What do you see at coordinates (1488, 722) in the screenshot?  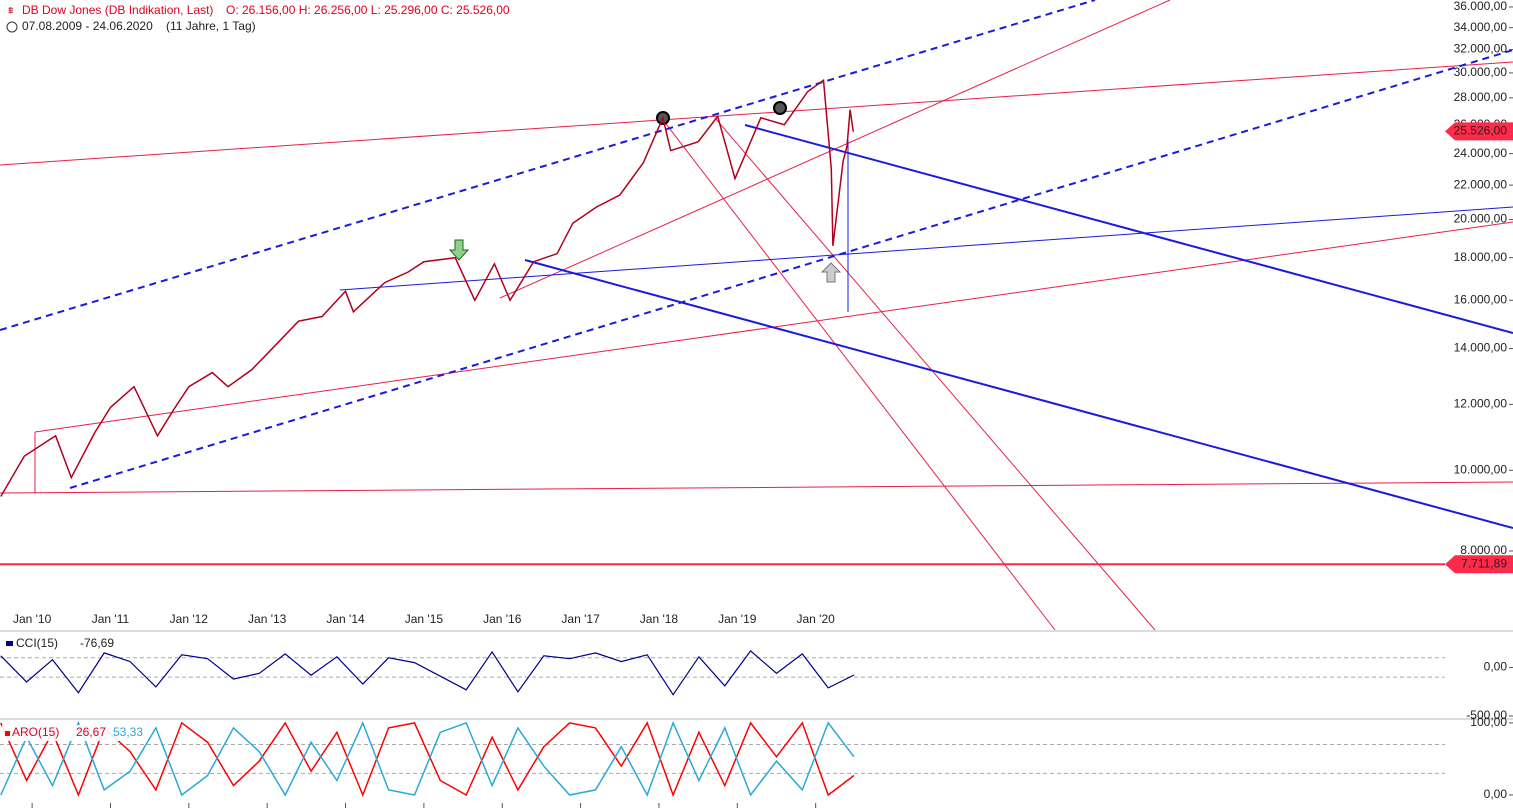 I see `y-tick-label: 100,00` at bounding box center [1488, 722].